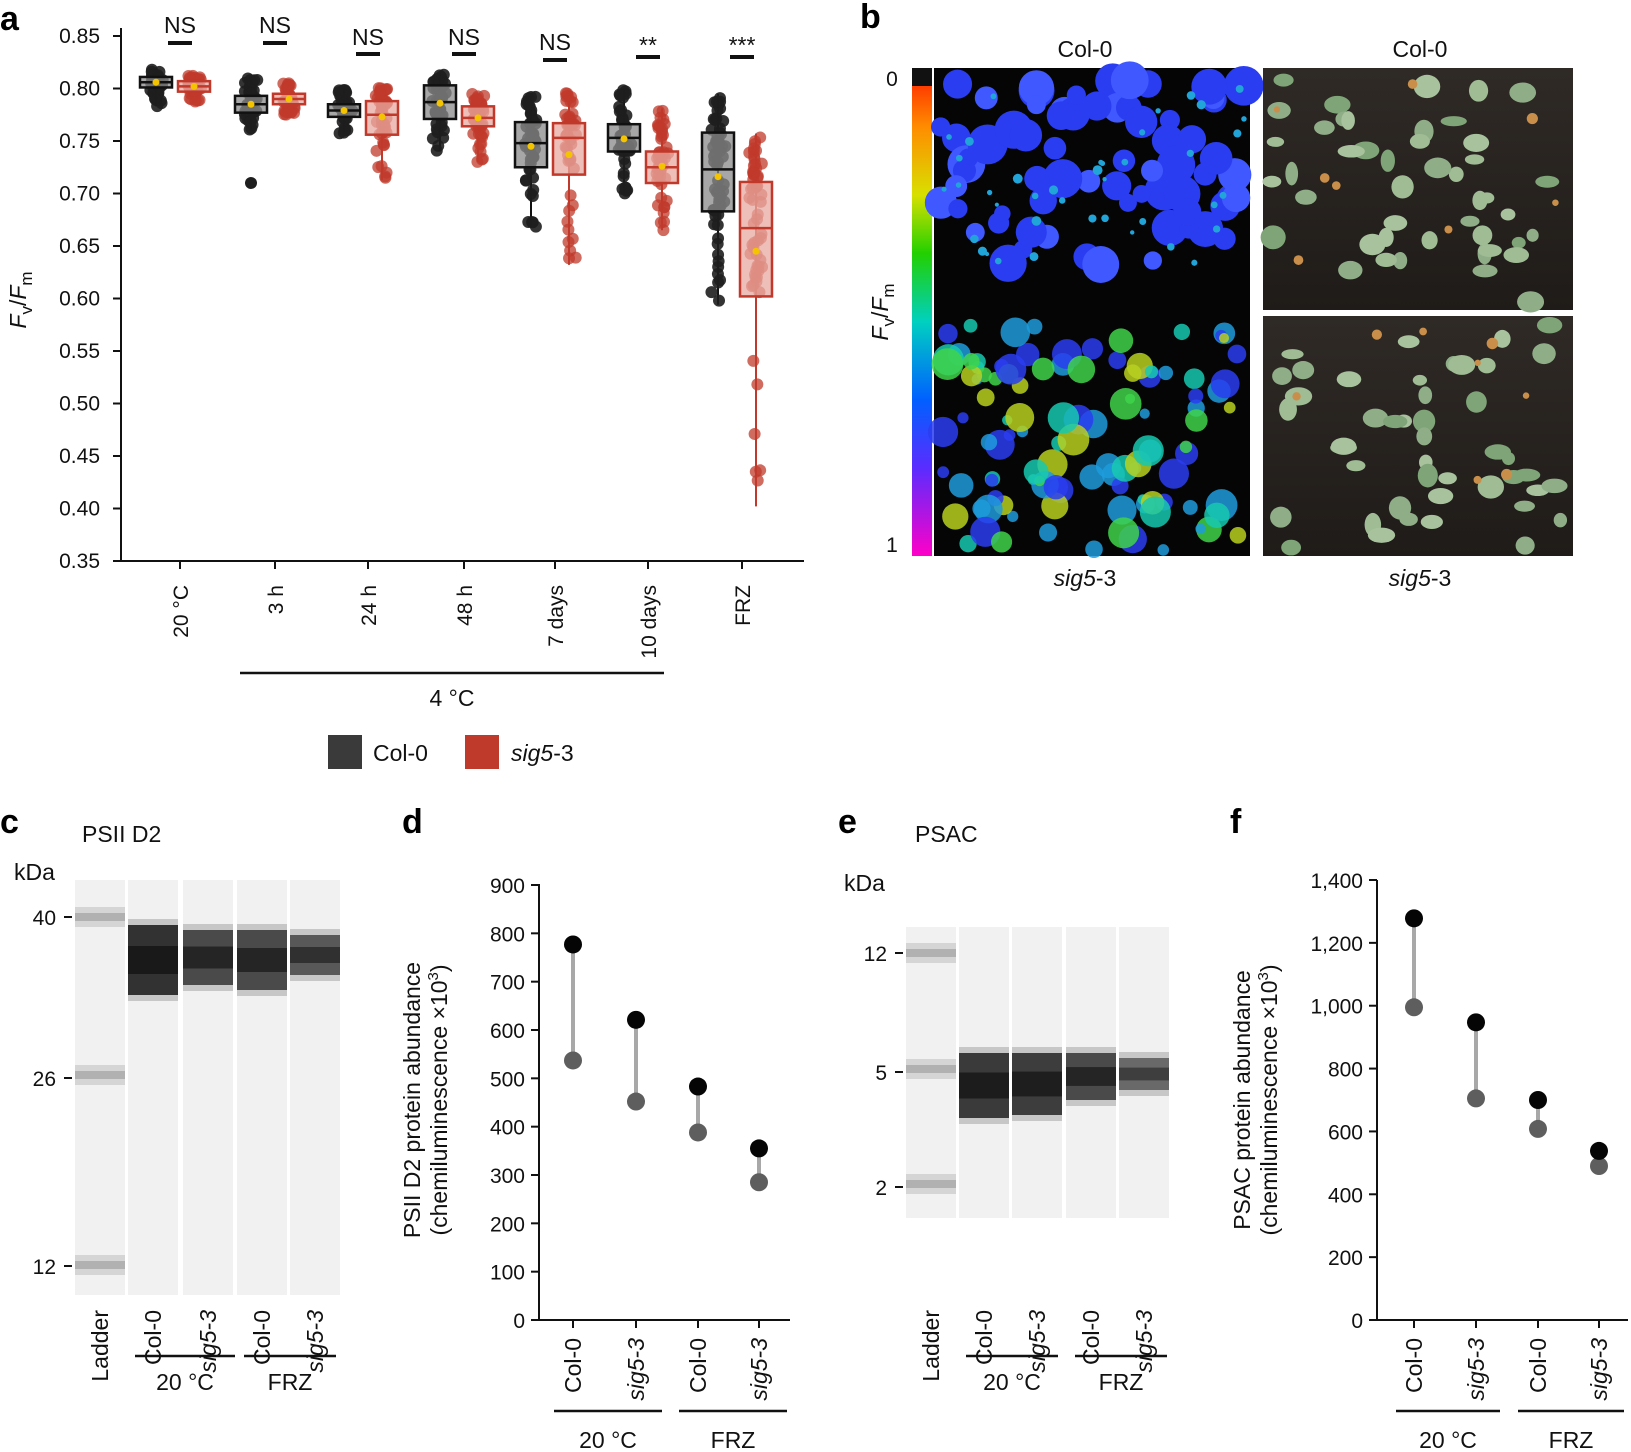 This screenshot has height=1452, width=1631. I want to click on c-kda-label: kDa, so click(34, 872).